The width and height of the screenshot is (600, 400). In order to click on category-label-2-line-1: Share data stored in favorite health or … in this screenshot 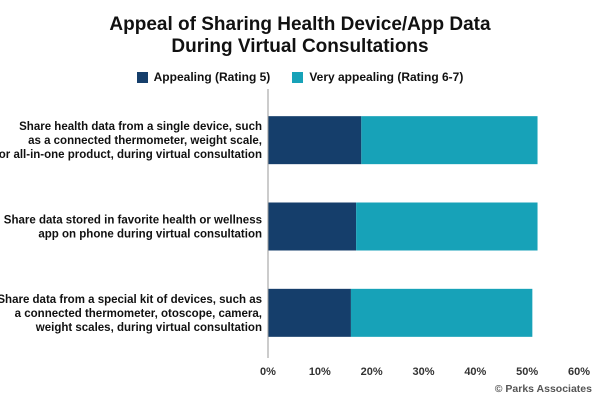, I will do `click(133, 221)`.